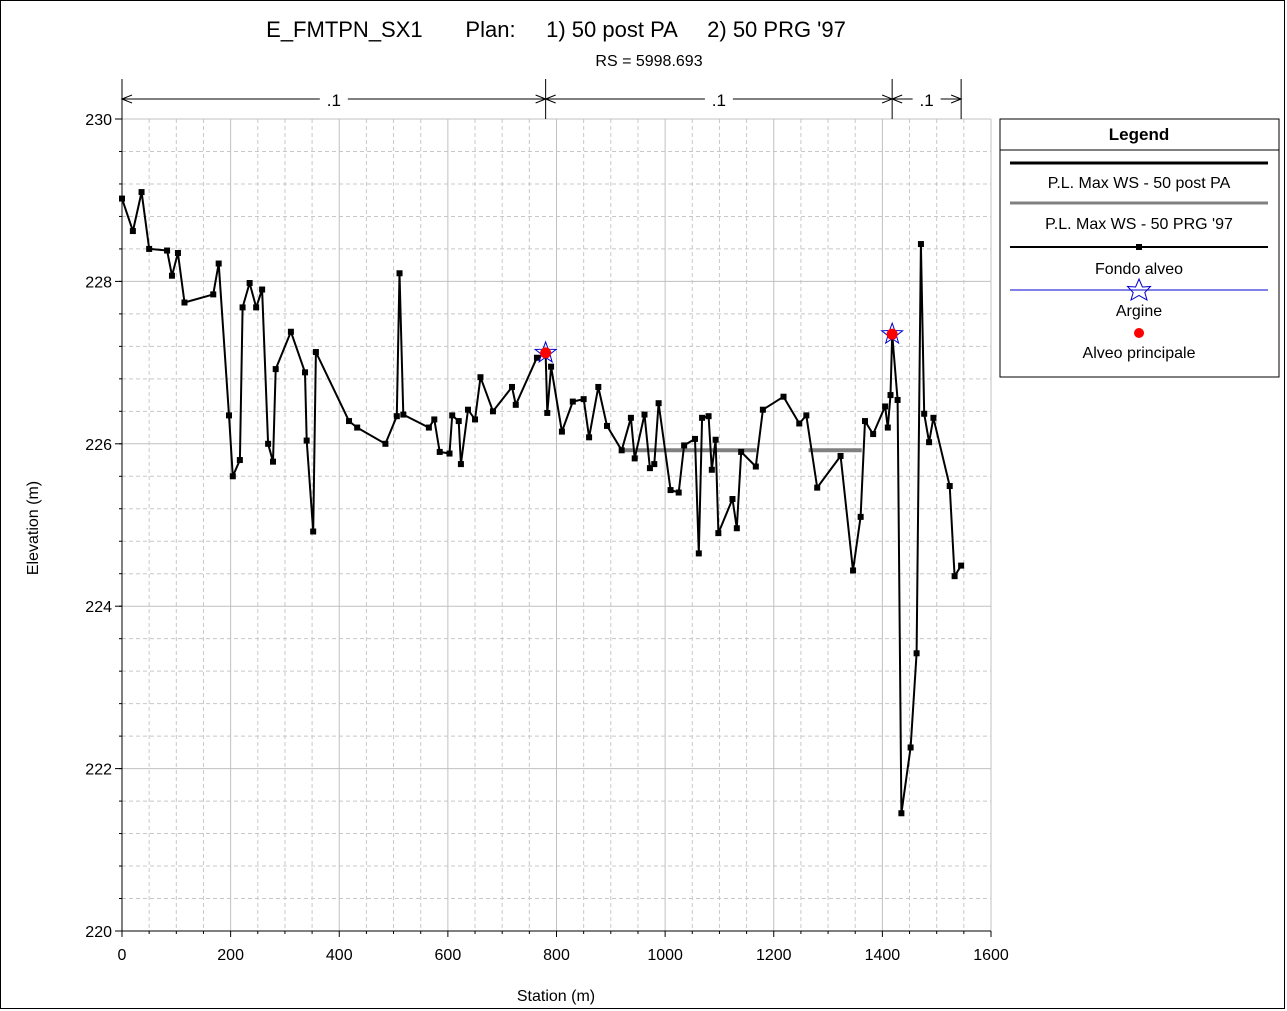 The height and width of the screenshot is (1011, 1287). What do you see at coordinates (98, 282) in the screenshot?
I see `y-tick-label: 228` at bounding box center [98, 282].